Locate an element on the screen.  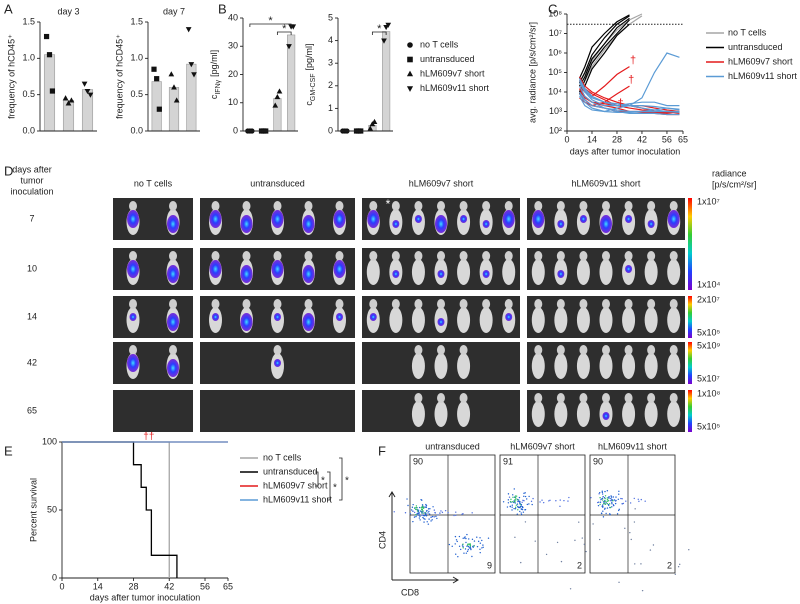
colorbar-max: 2x10⁷ is located at coordinates (708, 299).